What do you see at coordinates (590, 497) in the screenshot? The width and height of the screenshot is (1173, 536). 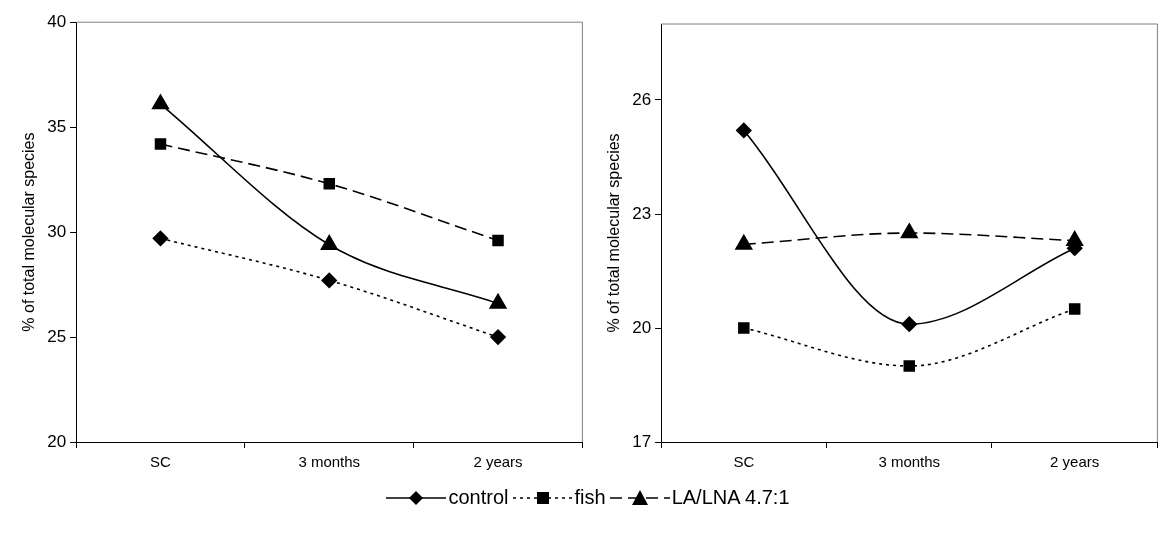 I see `legend-label: fish` at bounding box center [590, 497].